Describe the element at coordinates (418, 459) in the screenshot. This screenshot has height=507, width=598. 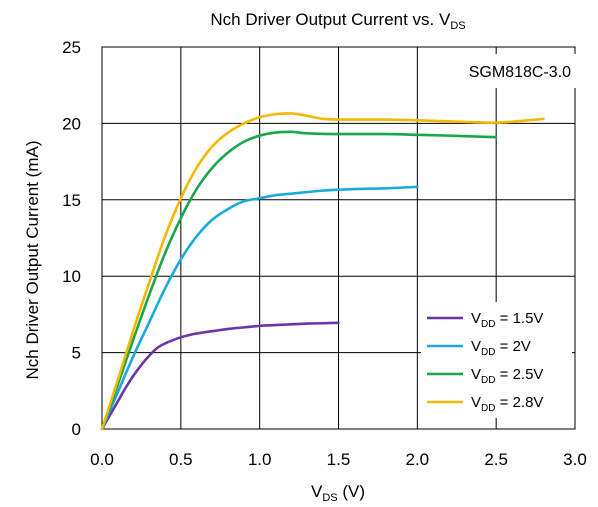
I see `x-tick-label: 2.0` at that location.